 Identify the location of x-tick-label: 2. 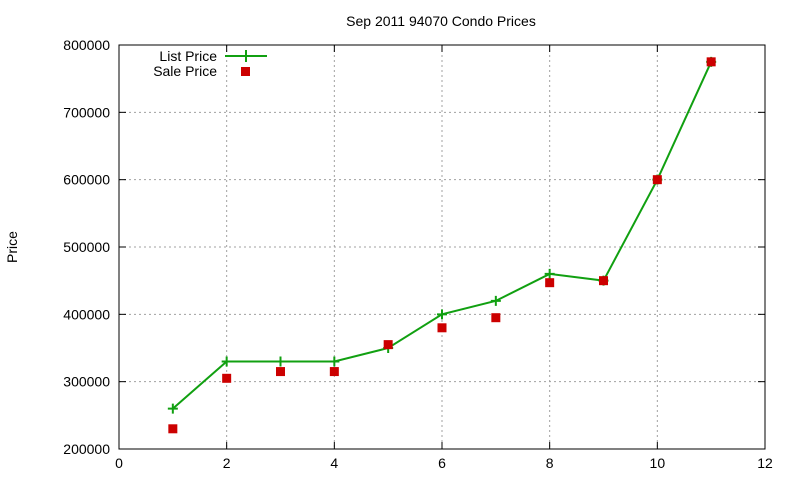
(227, 463).